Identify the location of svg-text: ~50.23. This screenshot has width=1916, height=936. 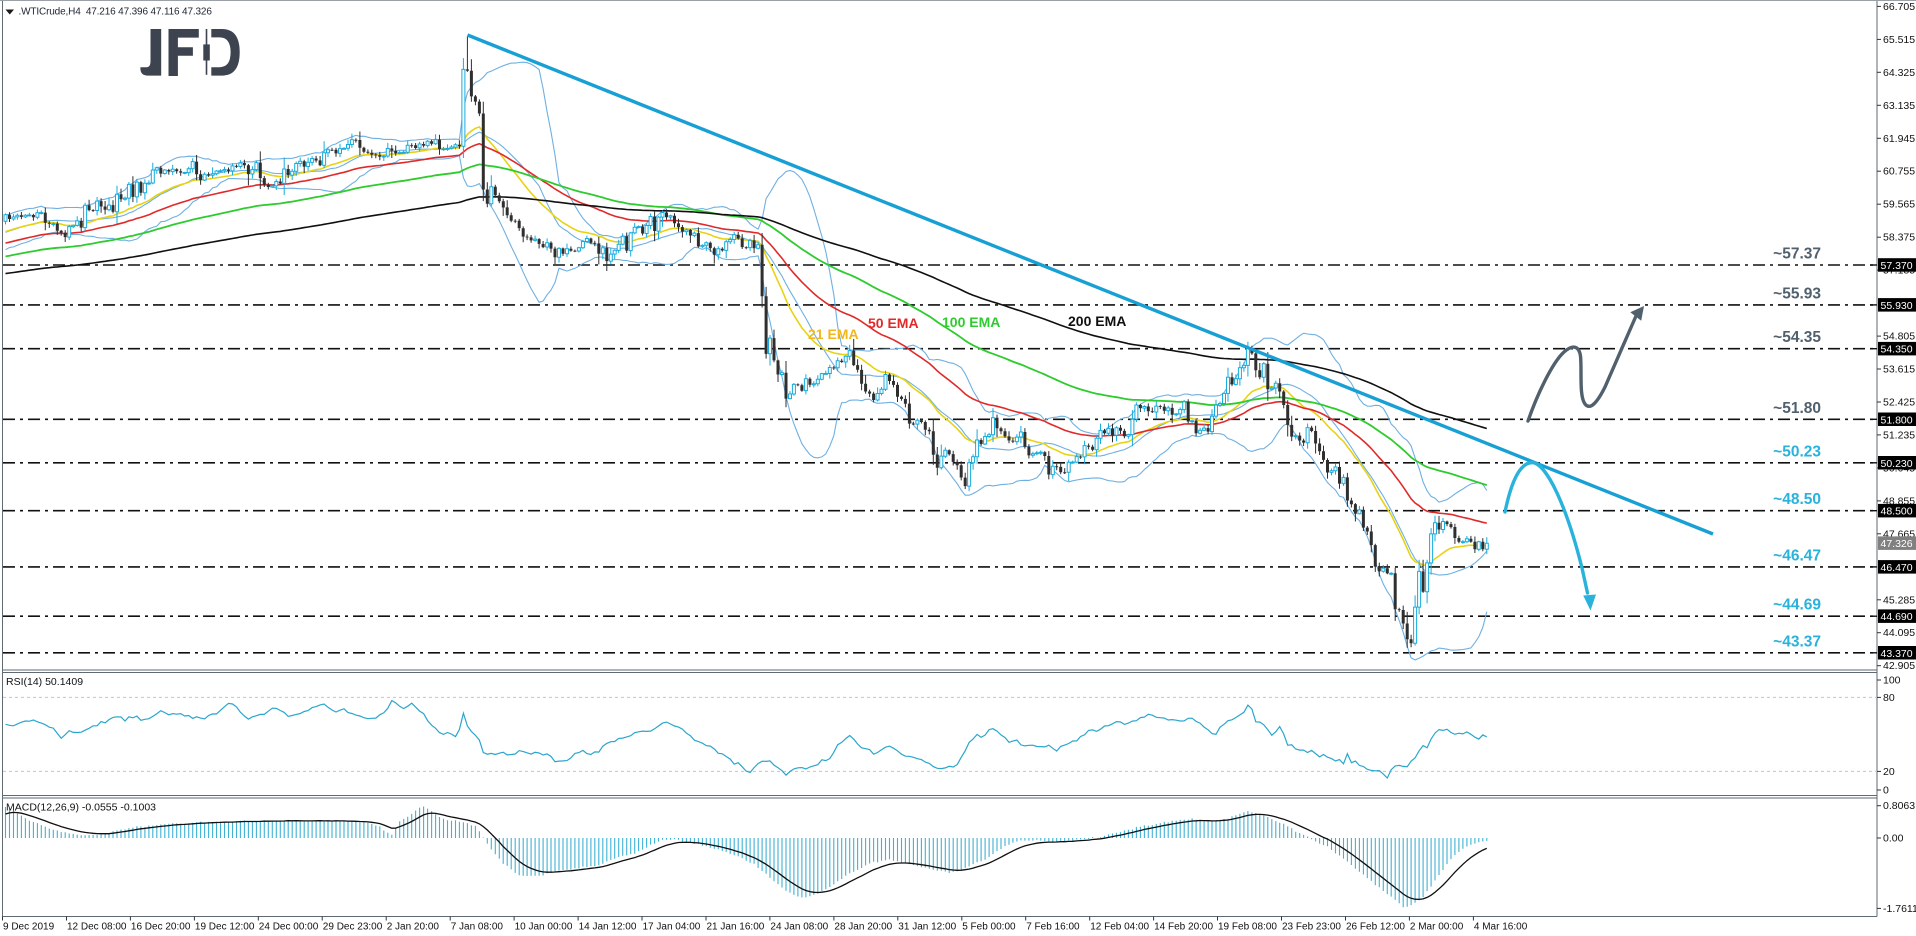
(1797, 451).